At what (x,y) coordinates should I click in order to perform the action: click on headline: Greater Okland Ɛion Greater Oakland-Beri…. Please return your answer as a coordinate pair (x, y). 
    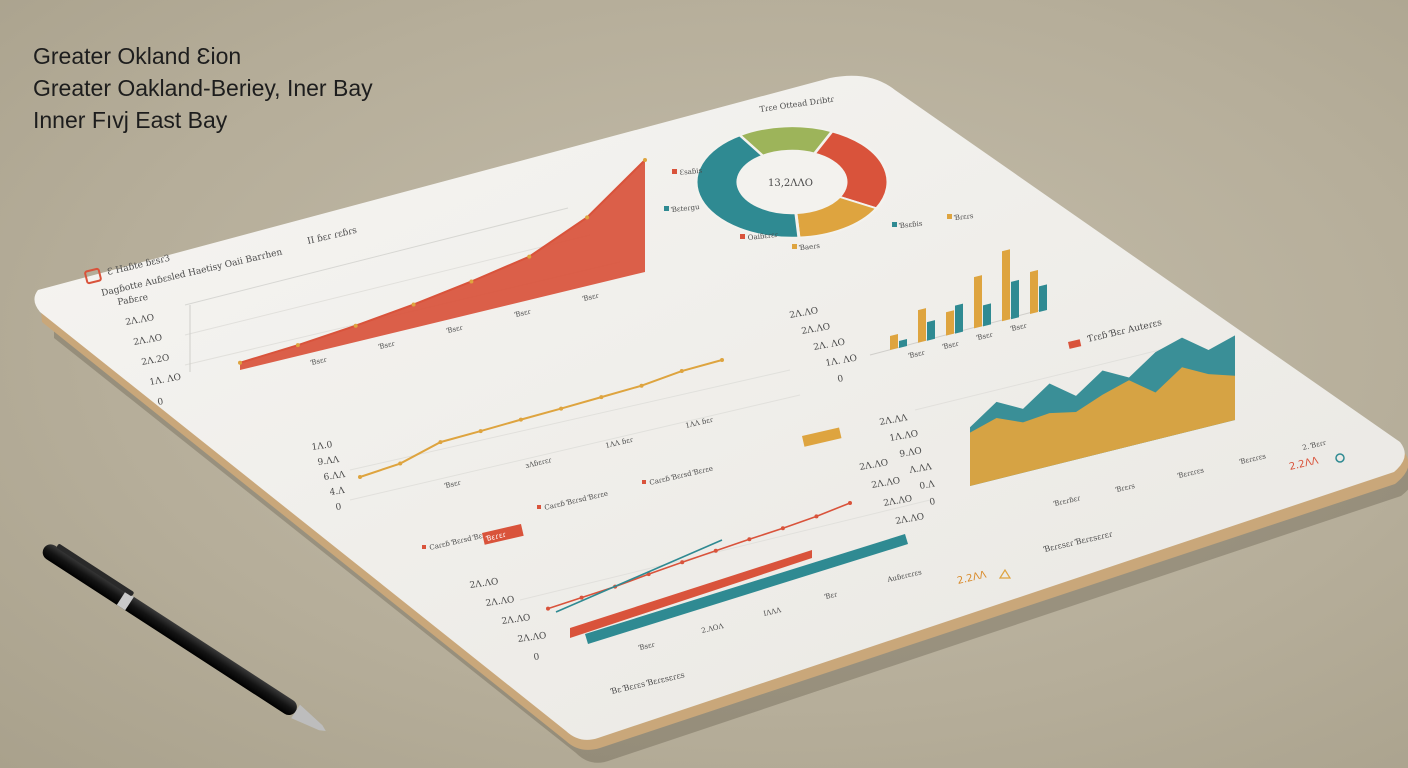
    Looking at the image, I should click on (203, 88).